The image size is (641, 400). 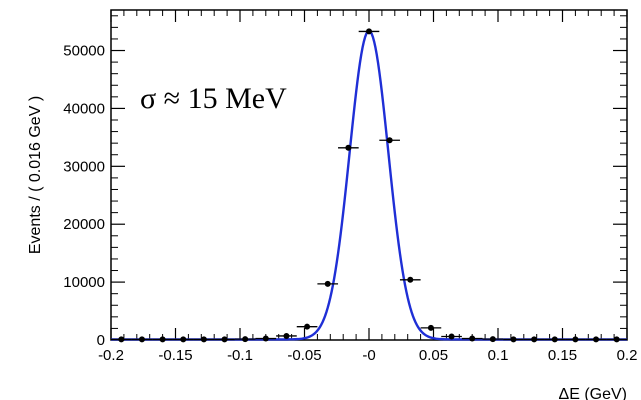 What do you see at coordinates (101, 340) in the screenshot?
I see `y-tick-label: 0` at bounding box center [101, 340].